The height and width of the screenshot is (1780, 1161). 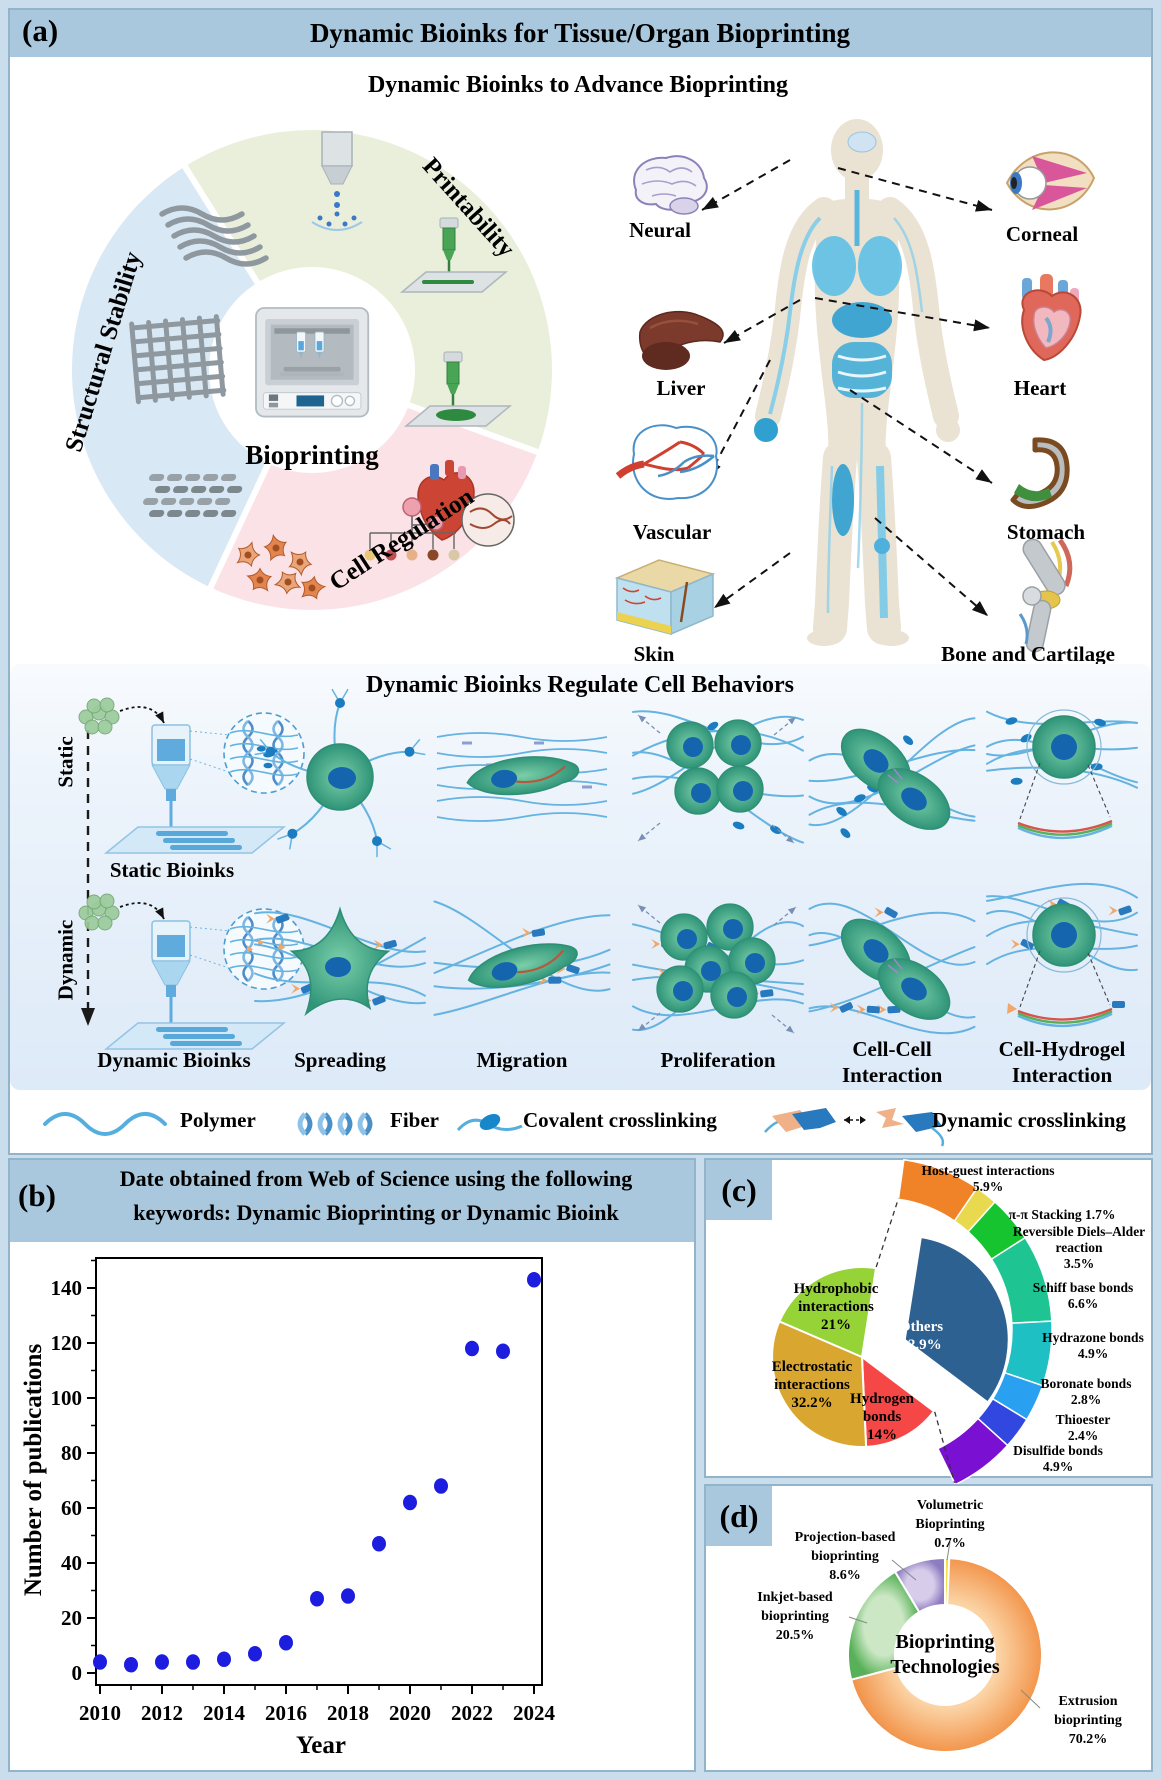 I want to click on column-label-cell-hydrogel: Cell-Hydrogel Interaction, so click(x=1062, y=1062).